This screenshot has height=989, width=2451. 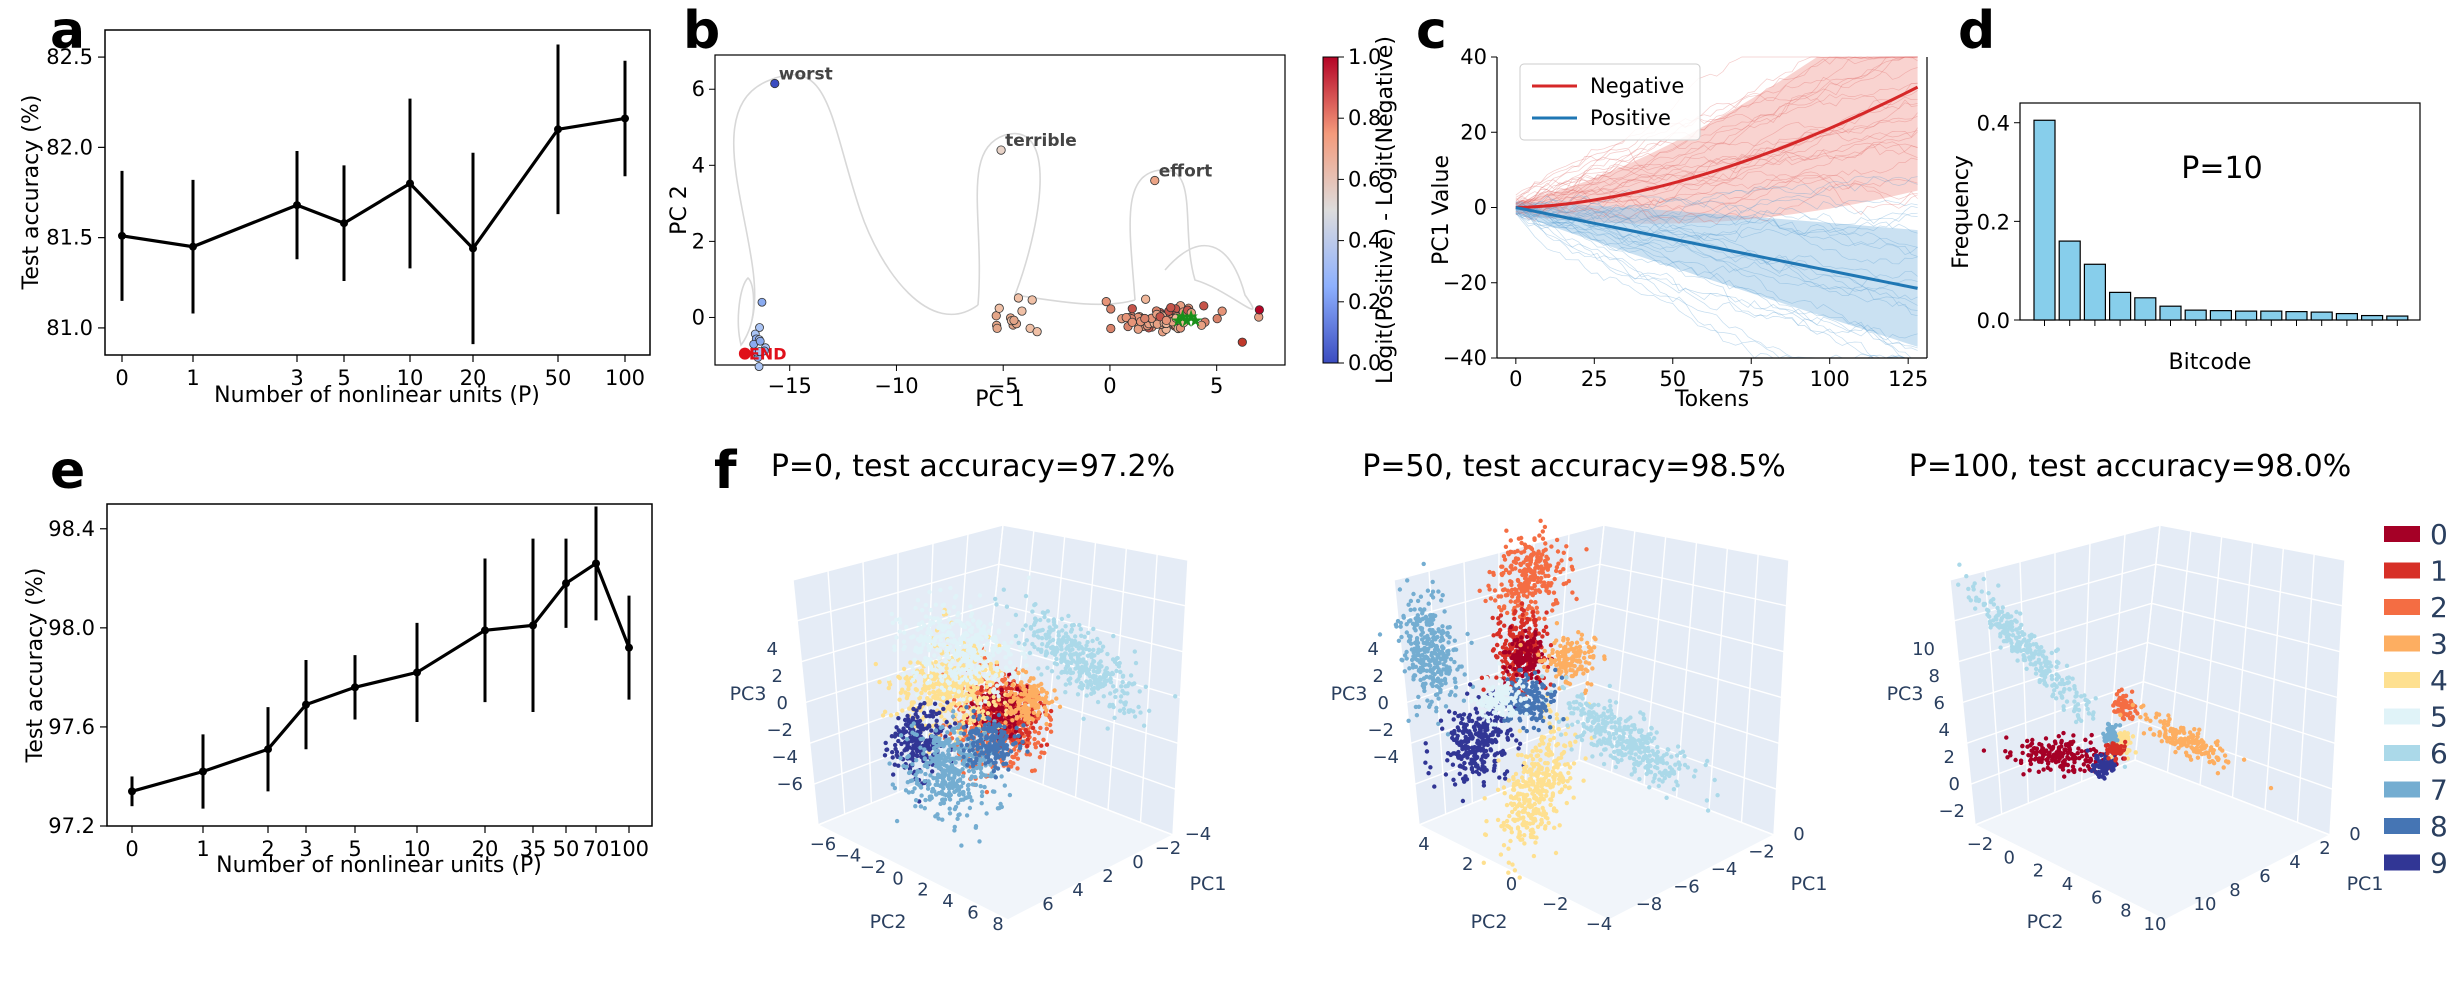 I want to click on pc3-tick: −2, so click(x=1951, y=811).